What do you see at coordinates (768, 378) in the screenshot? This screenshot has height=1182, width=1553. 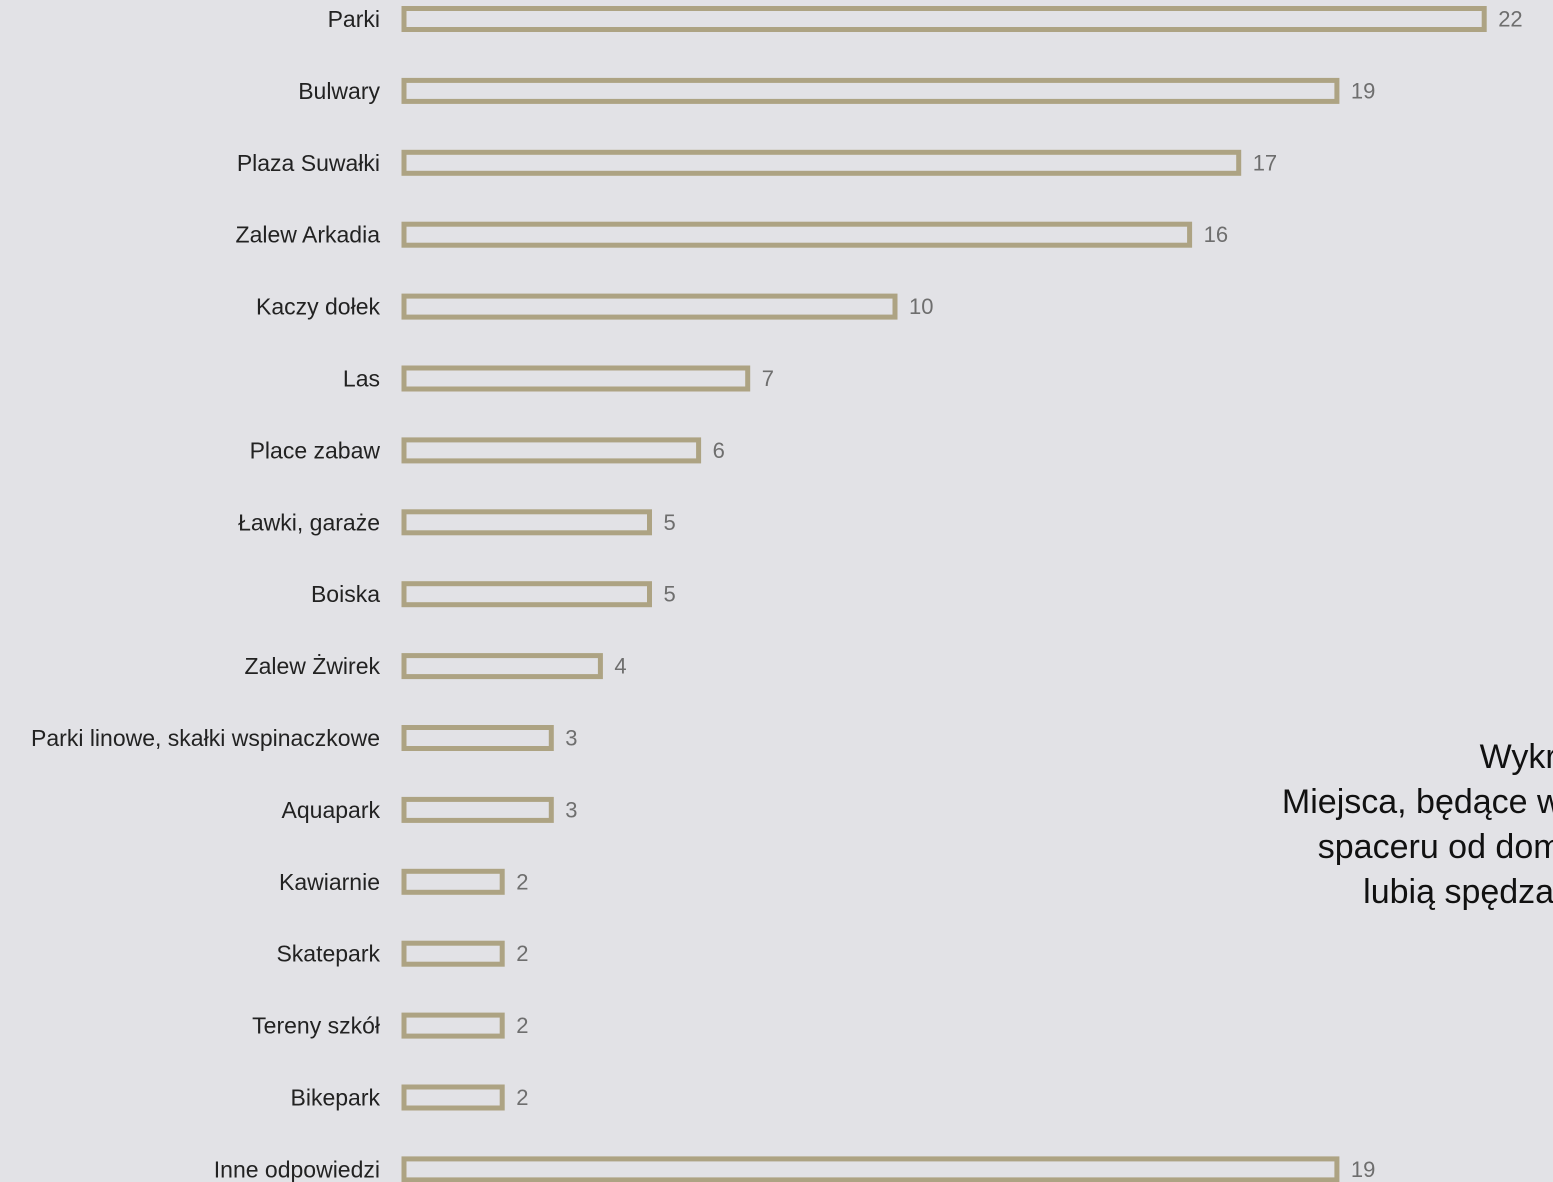 I see `value-label: 7` at bounding box center [768, 378].